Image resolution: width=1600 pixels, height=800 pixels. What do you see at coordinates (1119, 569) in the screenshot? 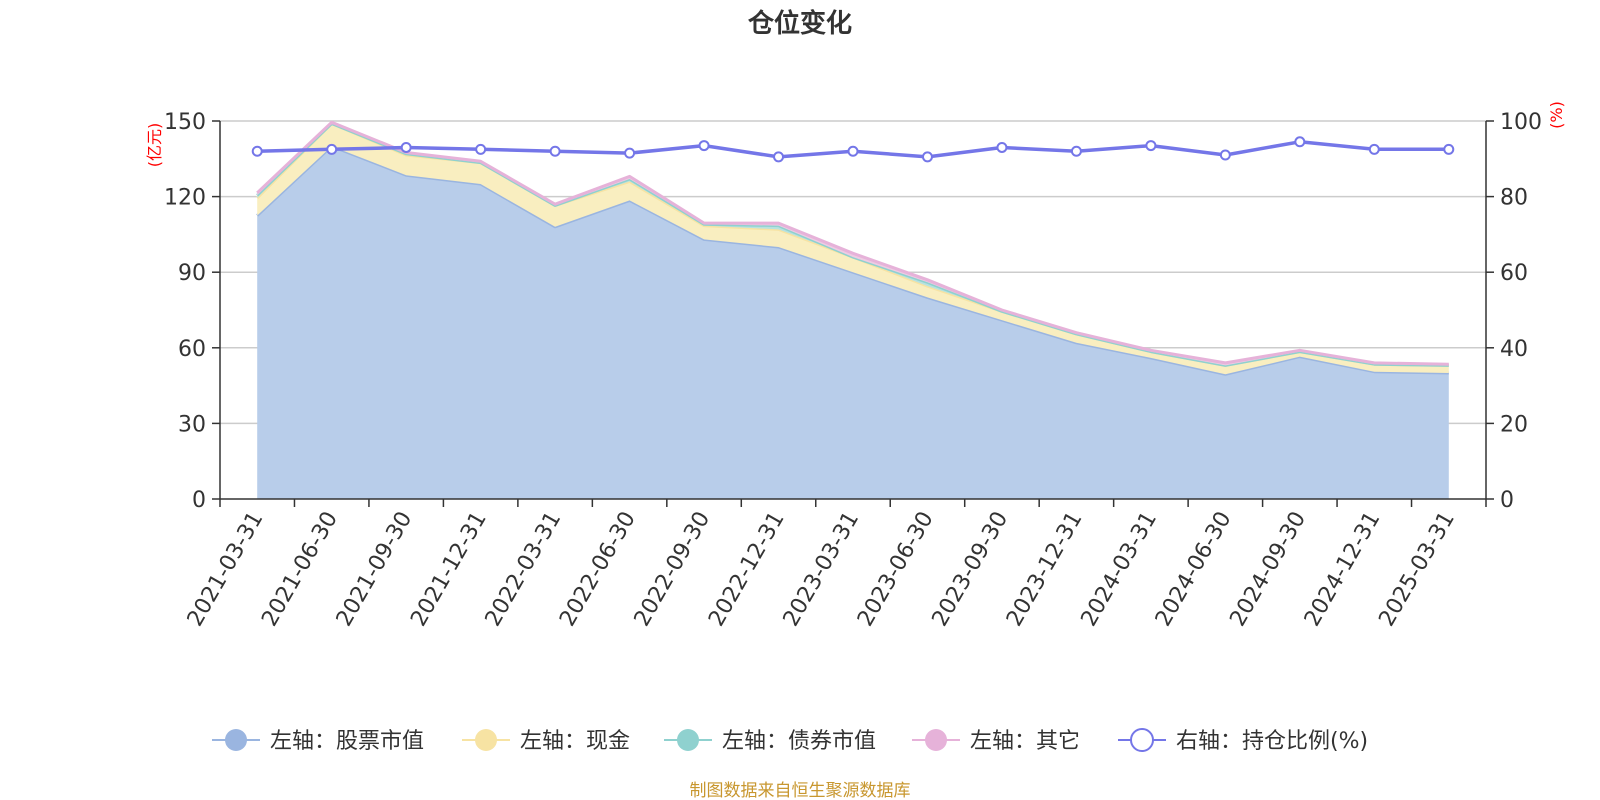
I see `x-axis-tick-label: 2024-03-31` at bounding box center [1119, 569].